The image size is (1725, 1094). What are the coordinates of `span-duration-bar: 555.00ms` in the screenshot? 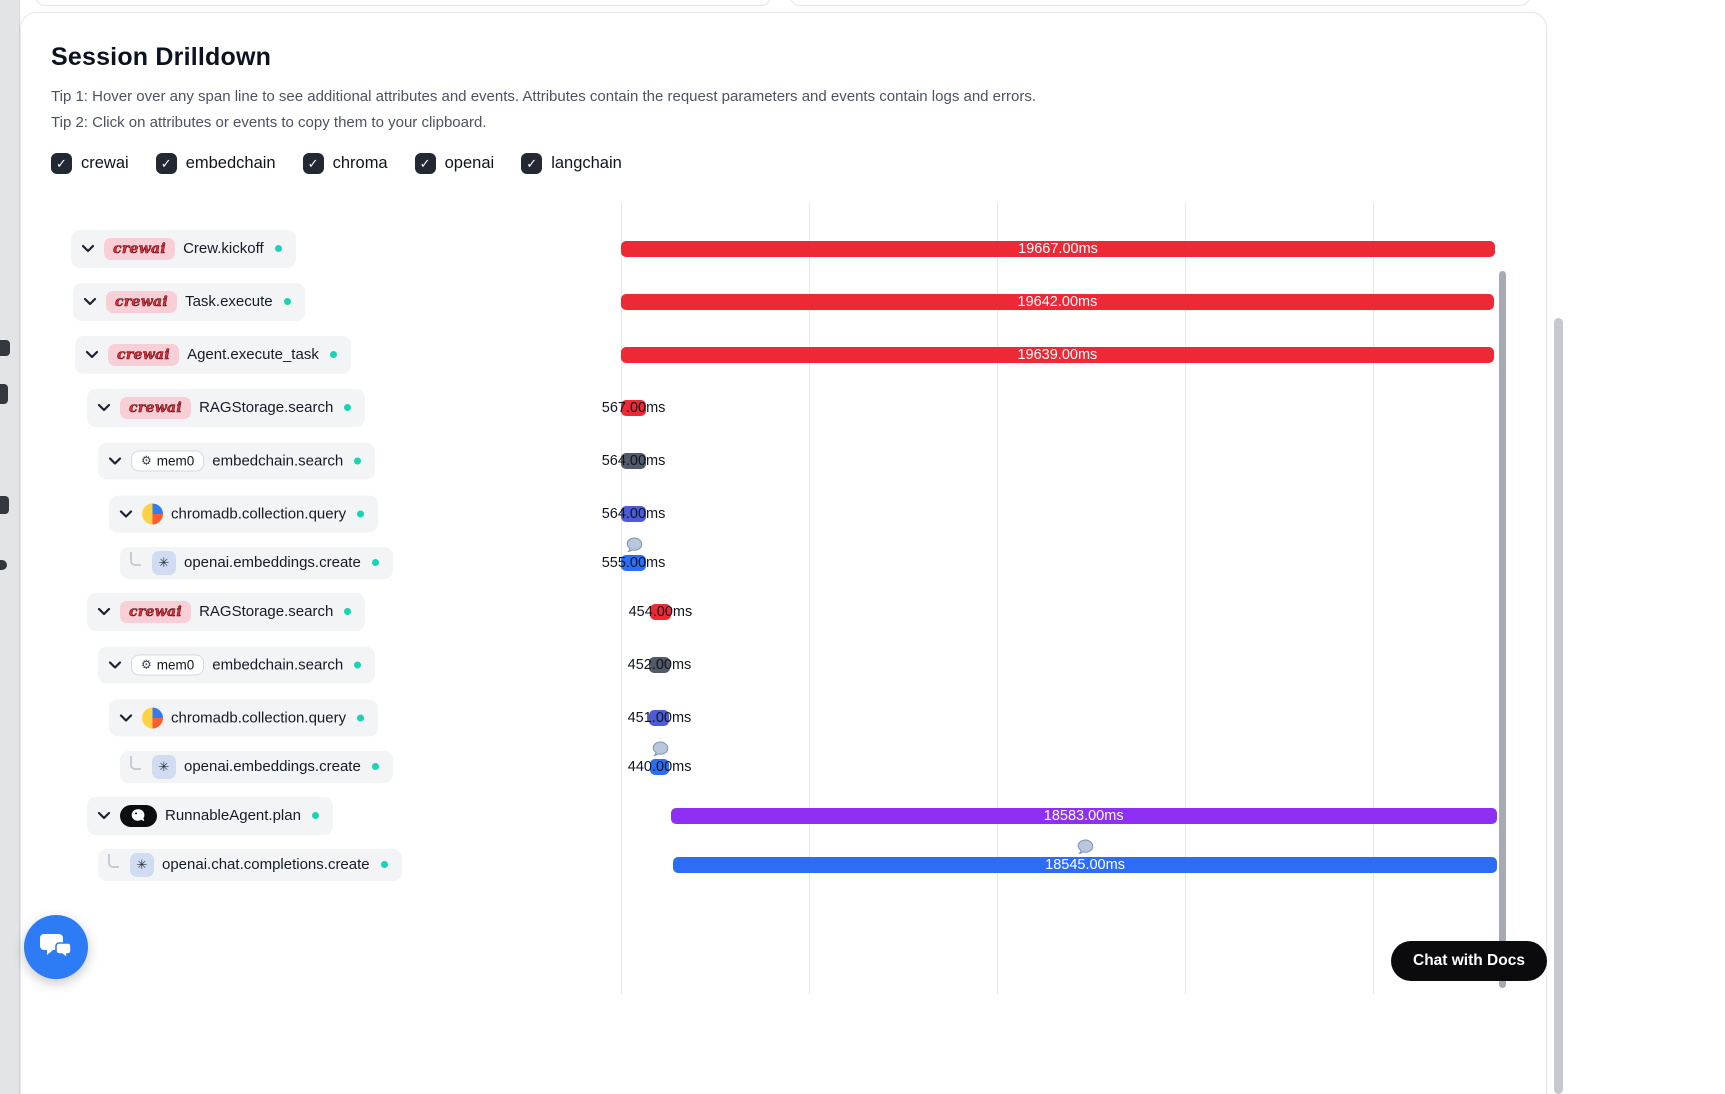 It's located at (633, 562).